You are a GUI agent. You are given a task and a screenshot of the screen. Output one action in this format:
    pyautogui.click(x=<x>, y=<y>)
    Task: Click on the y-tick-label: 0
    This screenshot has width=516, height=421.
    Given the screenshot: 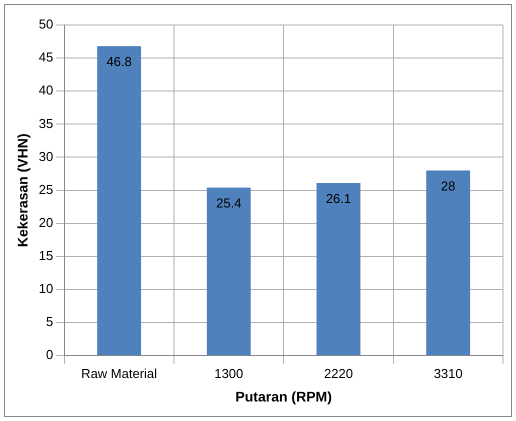 What is the action you would take?
    pyautogui.click(x=50, y=354)
    